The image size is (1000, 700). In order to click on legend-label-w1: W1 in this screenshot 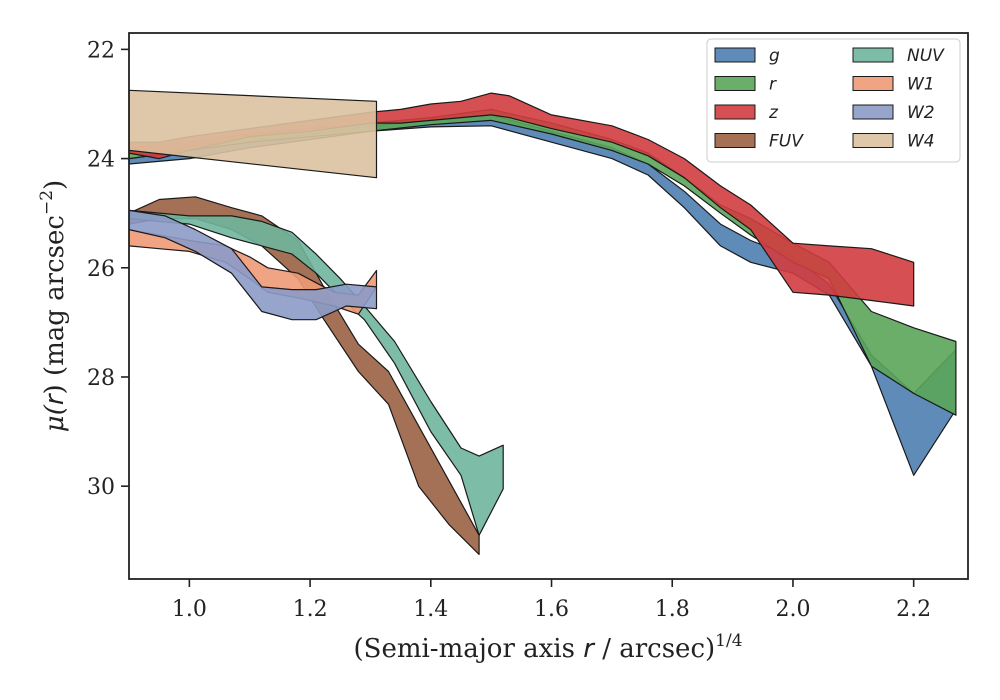, I will do `click(921, 85)`.